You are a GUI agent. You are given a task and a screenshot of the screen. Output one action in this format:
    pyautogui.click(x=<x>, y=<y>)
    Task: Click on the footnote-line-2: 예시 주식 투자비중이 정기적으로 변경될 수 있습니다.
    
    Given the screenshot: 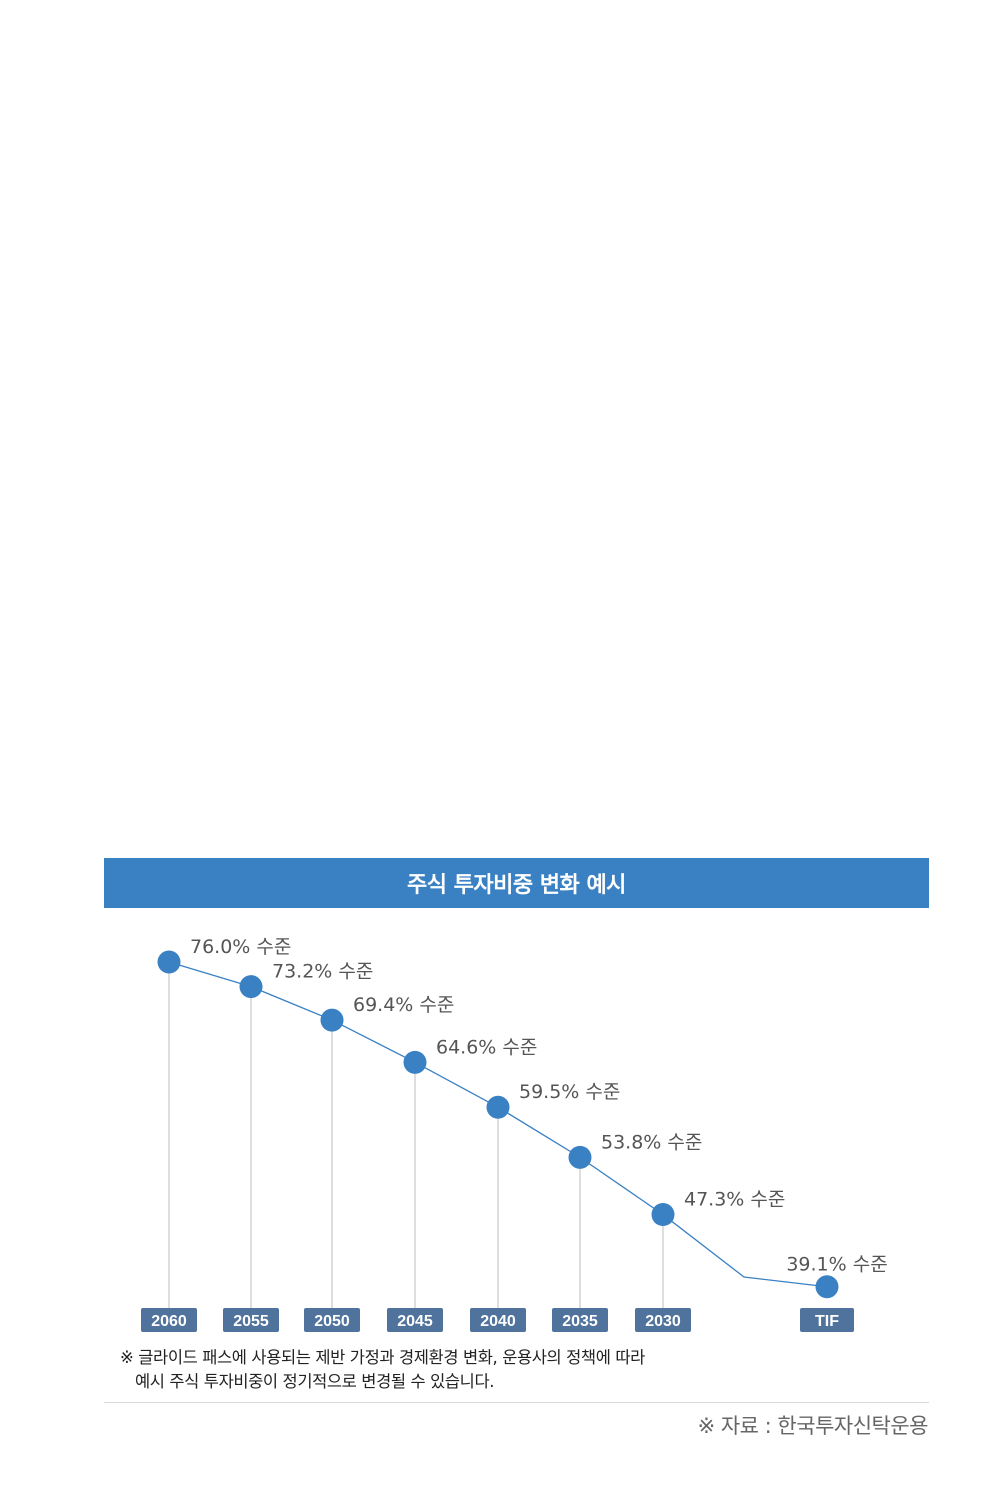 What is the action you would take?
    pyautogui.click(x=315, y=1381)
    